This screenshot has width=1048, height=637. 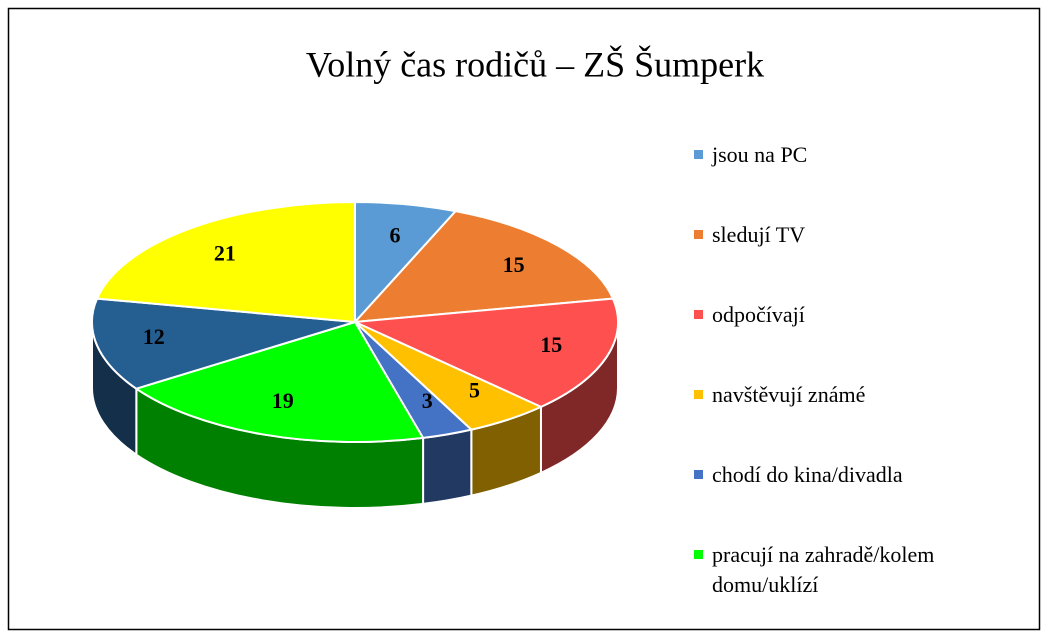 I want to click on legend-label: sledují TV, so click(x=759, y=234).